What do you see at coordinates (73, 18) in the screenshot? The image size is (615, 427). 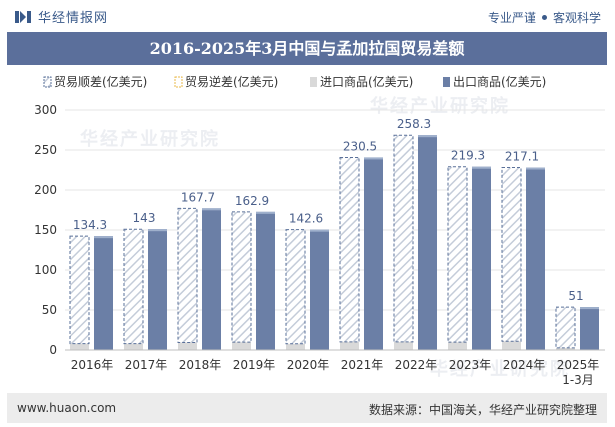 I see `brand-name: 华经情报网` at bounding box center [73, 18].